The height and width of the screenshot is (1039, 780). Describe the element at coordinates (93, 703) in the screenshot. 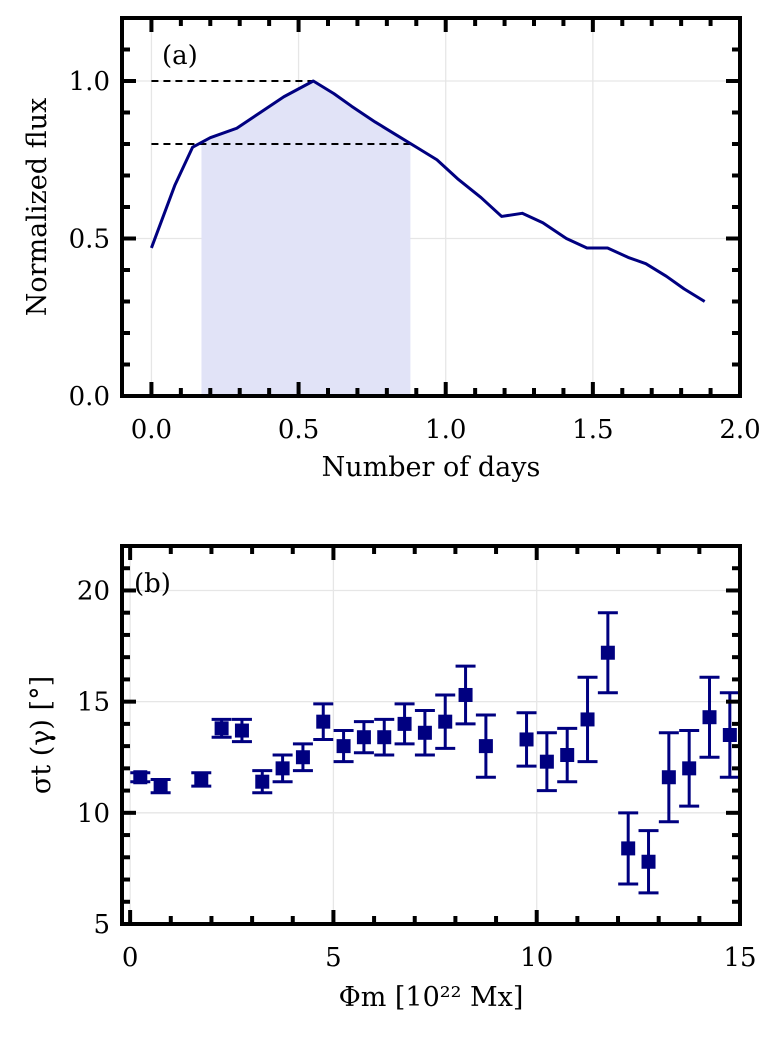

I see `panel-b-ytick-label-2: 15` at that location.